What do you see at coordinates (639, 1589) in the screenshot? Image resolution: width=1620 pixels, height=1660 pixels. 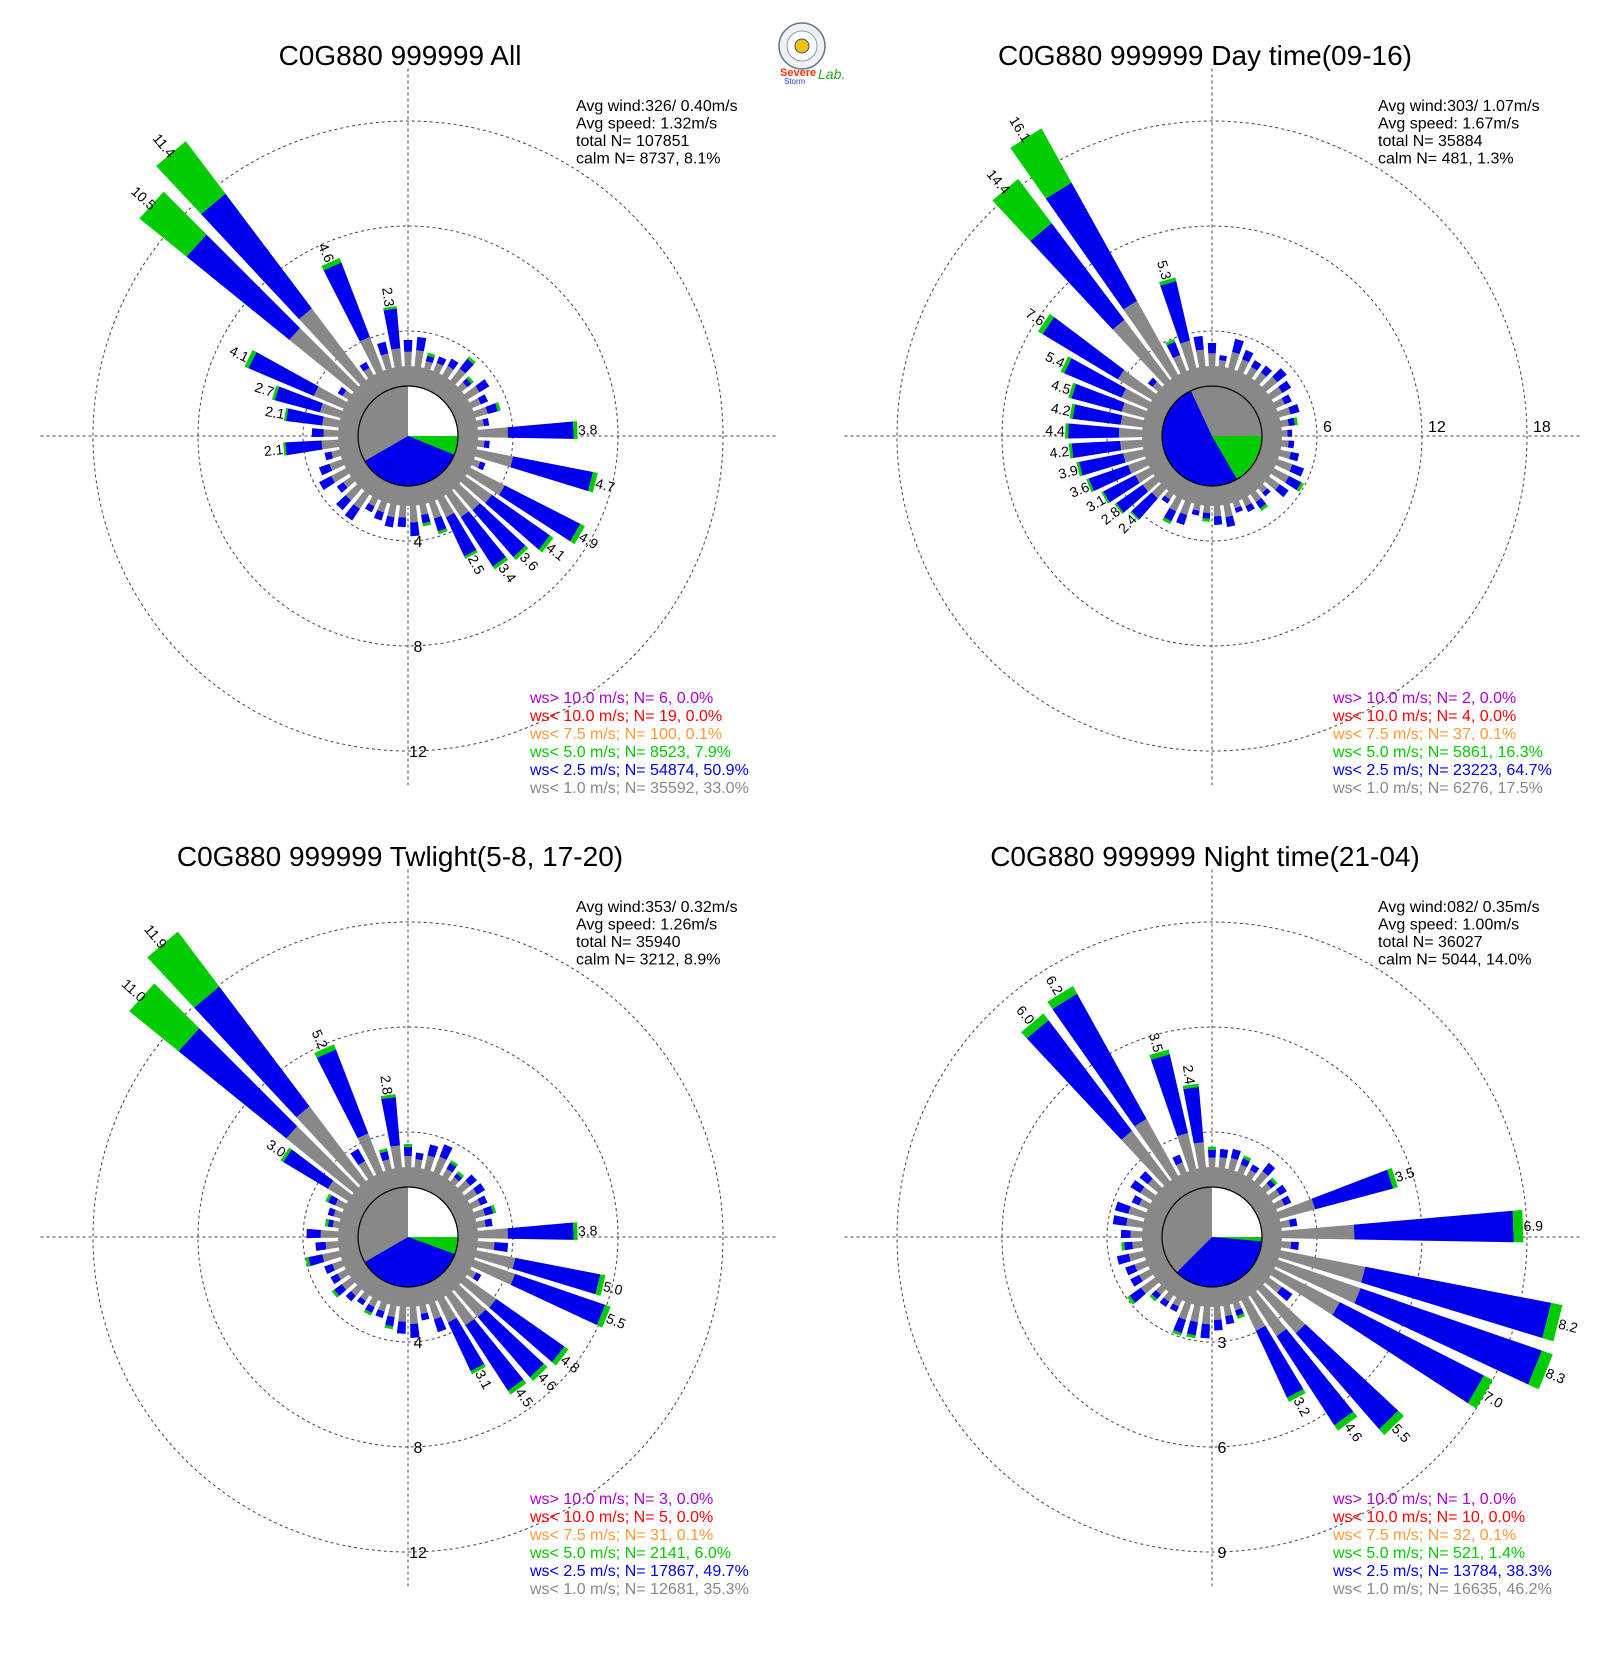 I see `legend-entry: ws< 1.0 m/s; N= 12681, 35.3%` at bounding box center [639, 1589].